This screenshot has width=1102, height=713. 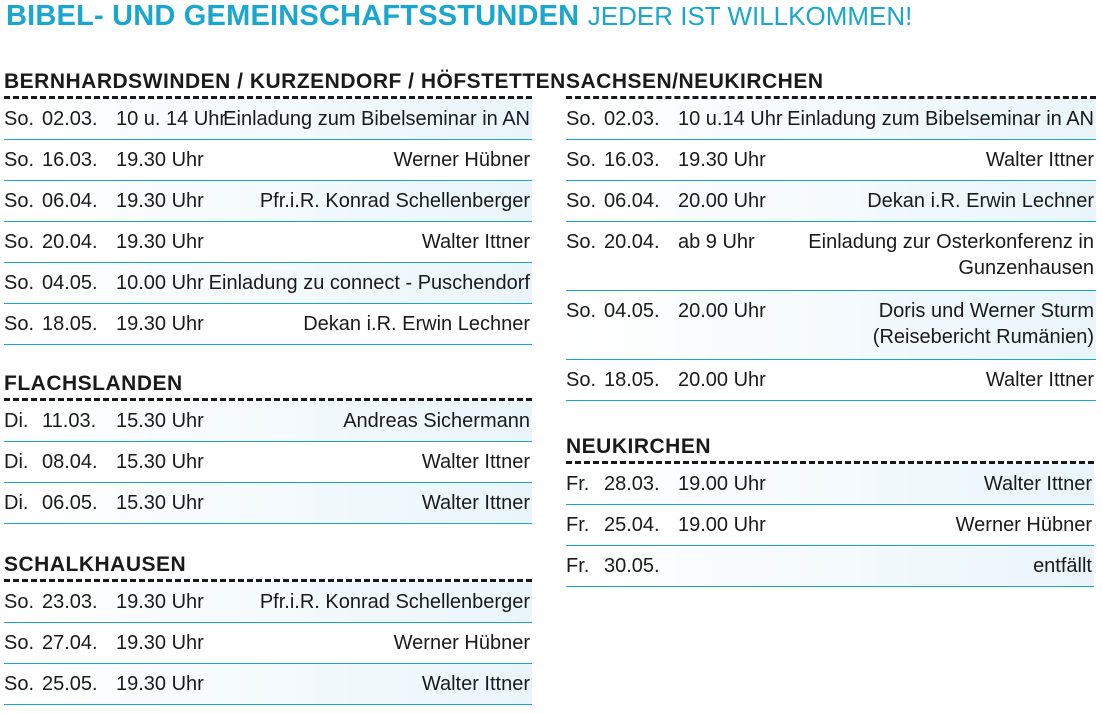 I want to click on schedule-row: Fr. 28.03. 19.00 Uhr Walter Ittner, so click(x=830, y=484).